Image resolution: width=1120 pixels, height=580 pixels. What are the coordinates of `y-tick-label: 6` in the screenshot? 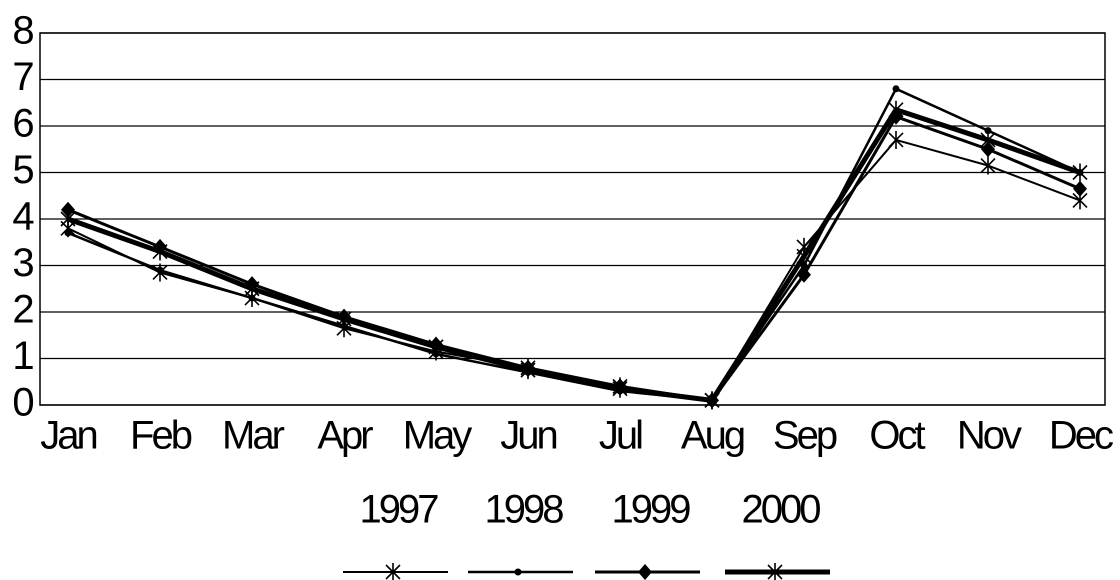 It's located at (22, 124).